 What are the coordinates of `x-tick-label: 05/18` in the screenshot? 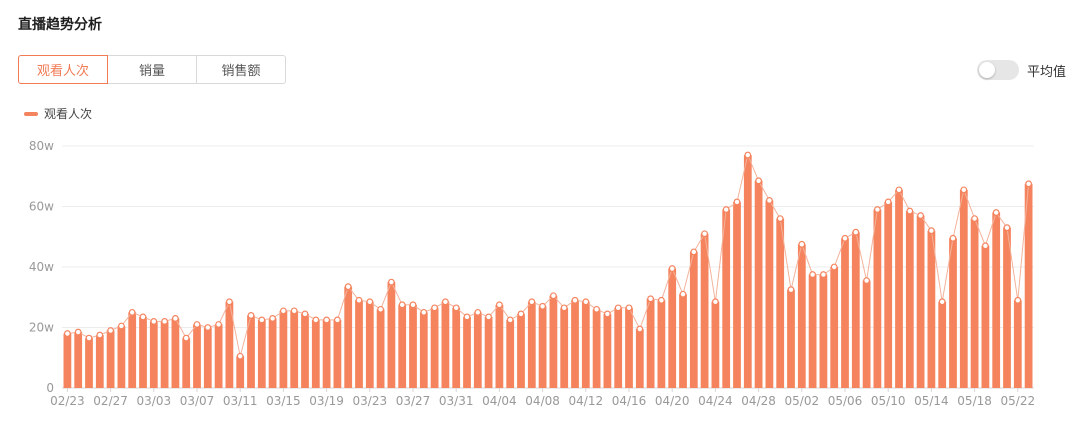 It's located at (974, 401).